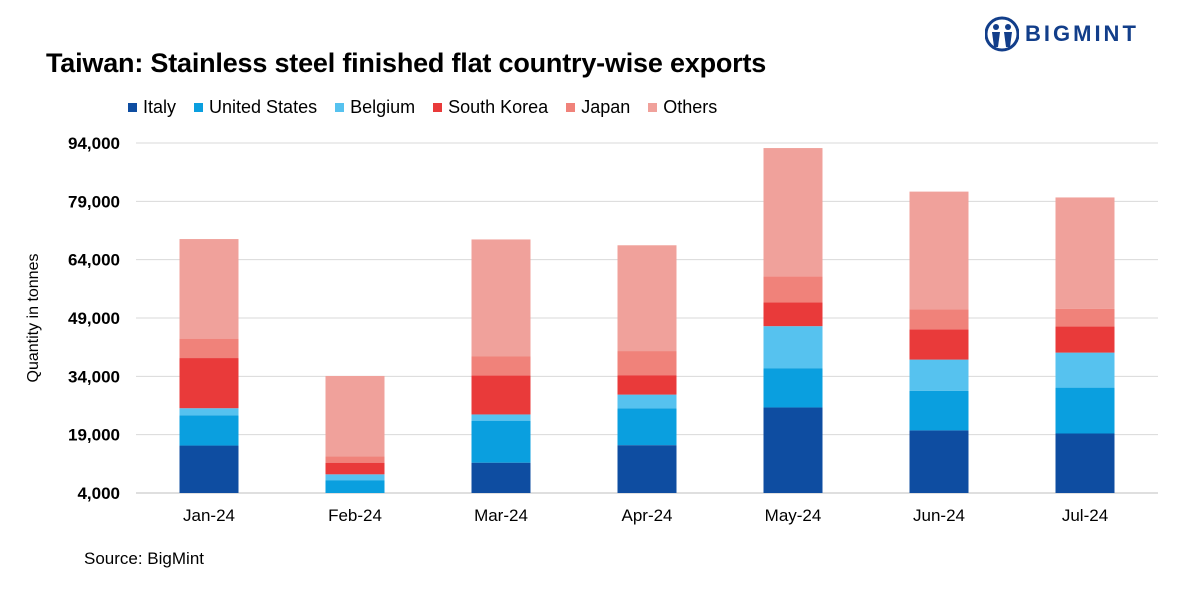 The image size is (1181, 590). I want to click on y-axis-label: Quantity in tonnes, so click(33, 318).